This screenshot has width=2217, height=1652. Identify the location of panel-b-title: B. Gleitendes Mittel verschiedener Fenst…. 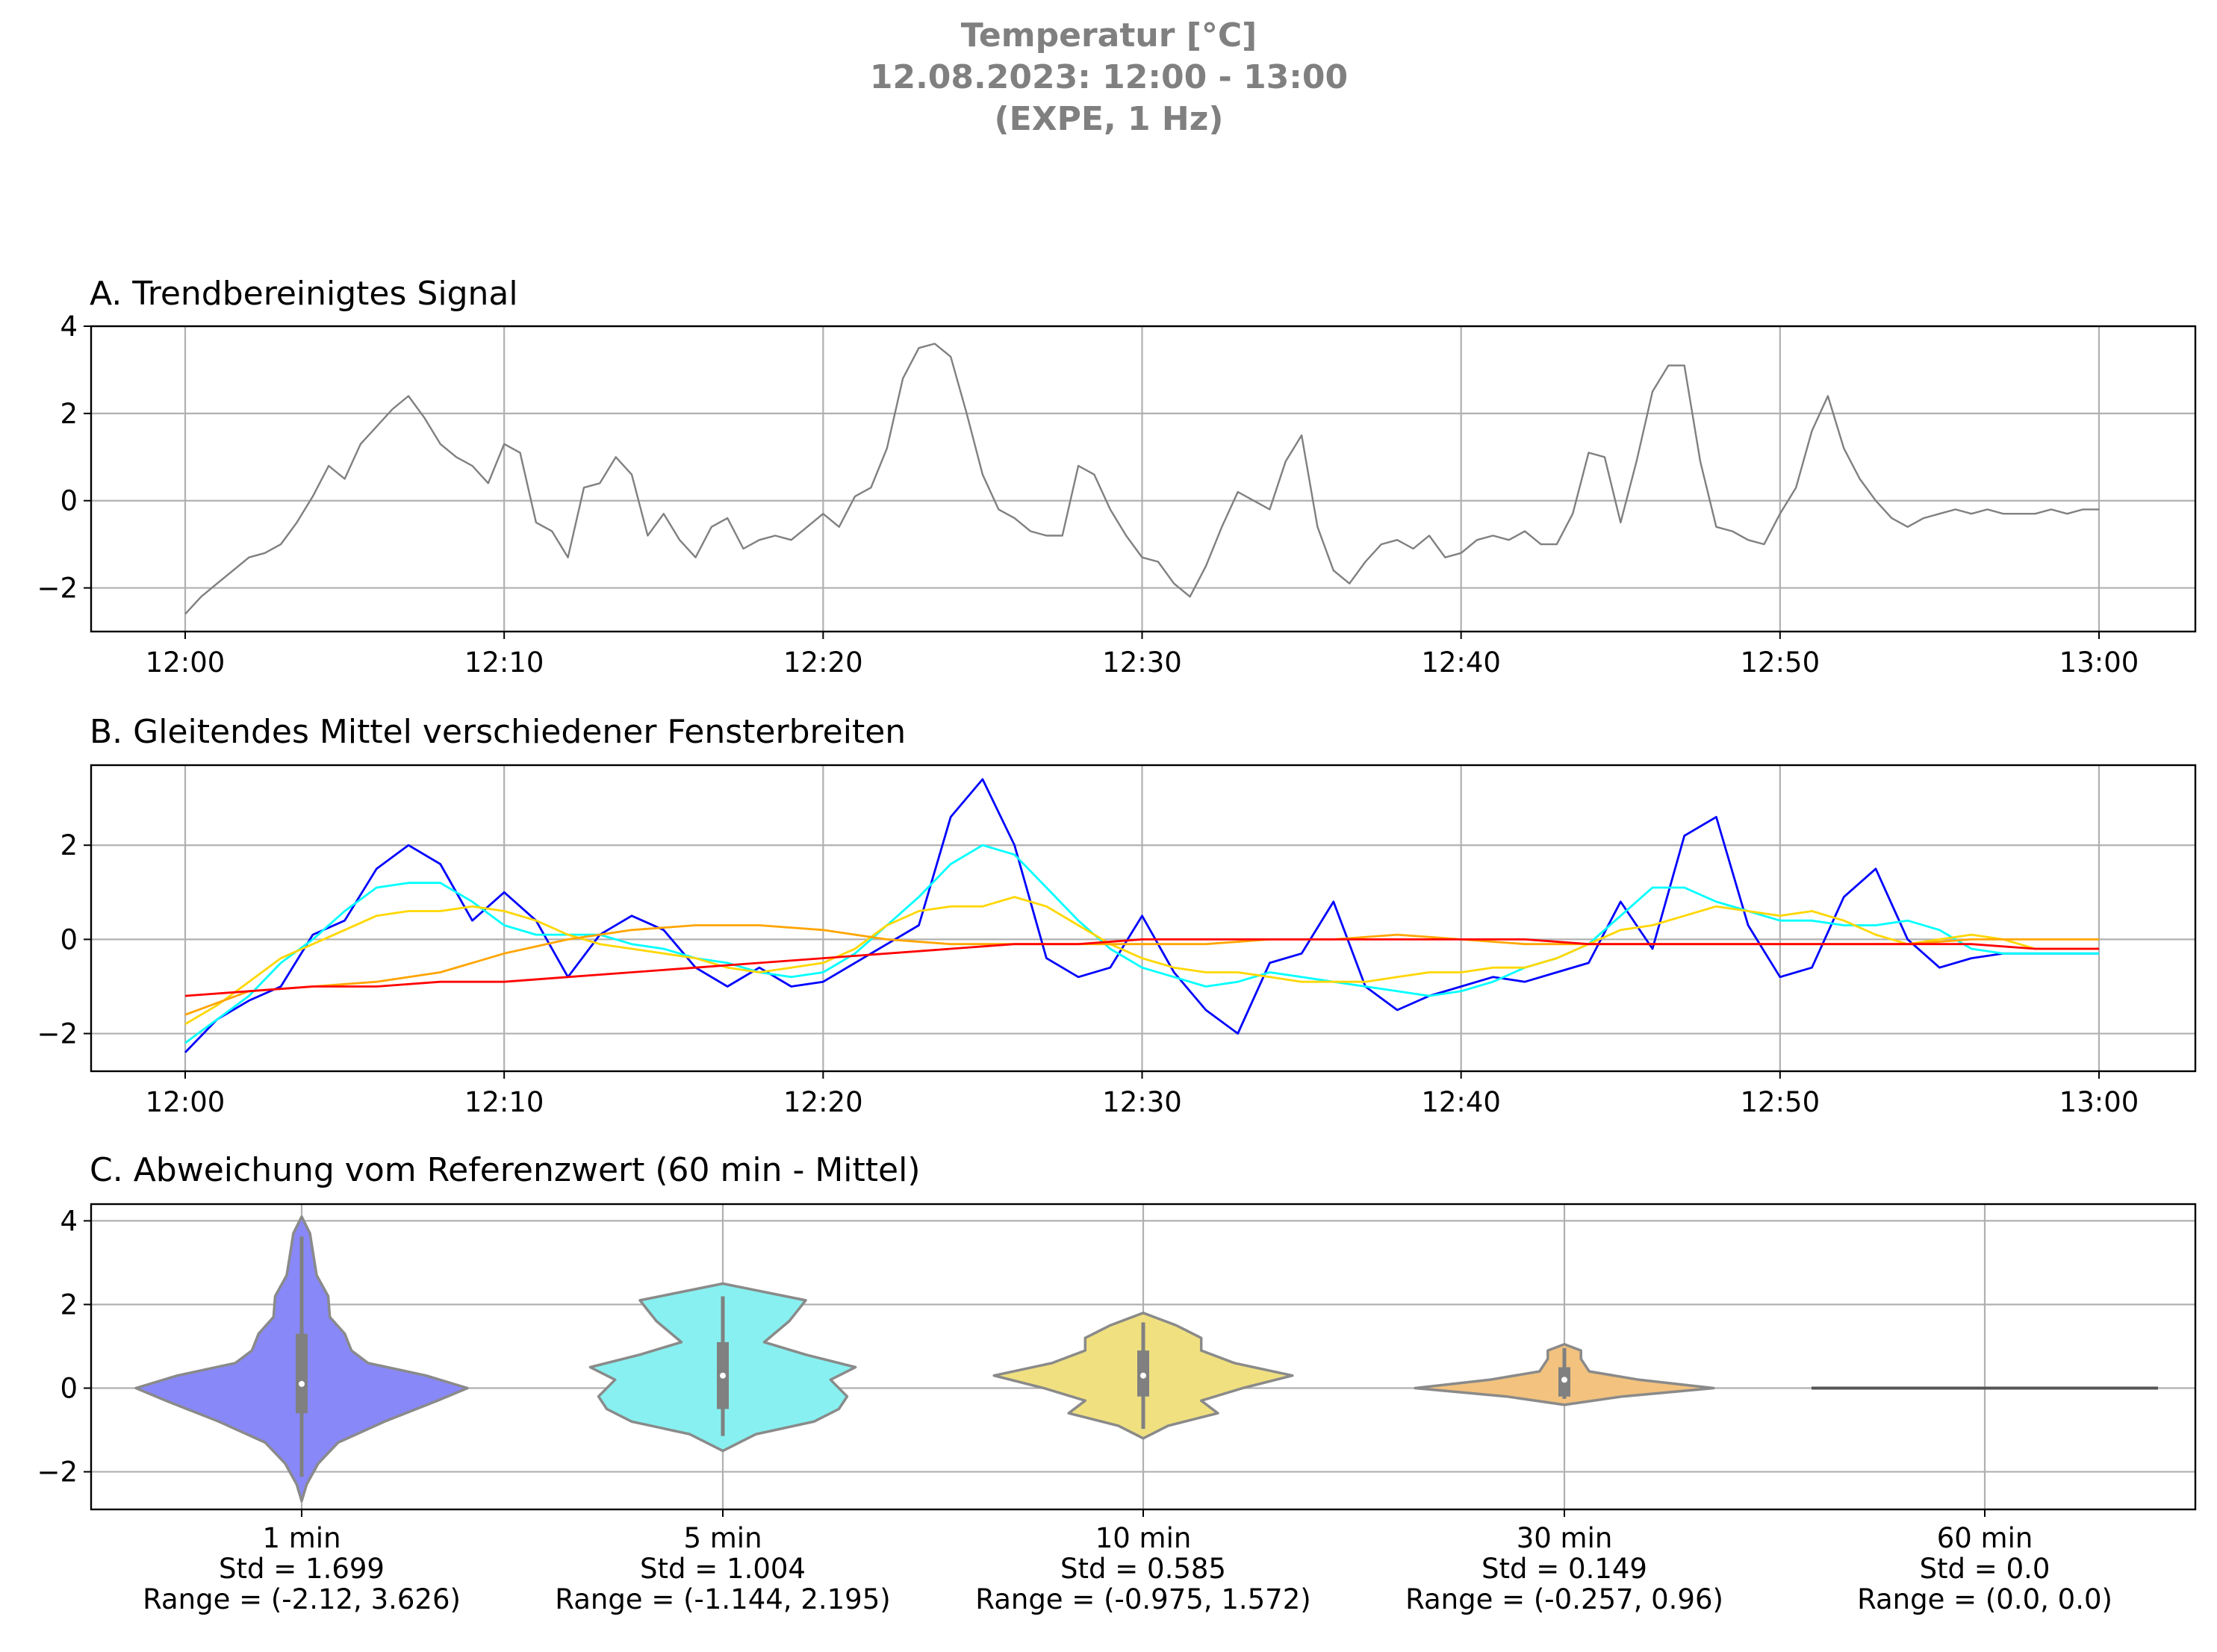
(498, 732).